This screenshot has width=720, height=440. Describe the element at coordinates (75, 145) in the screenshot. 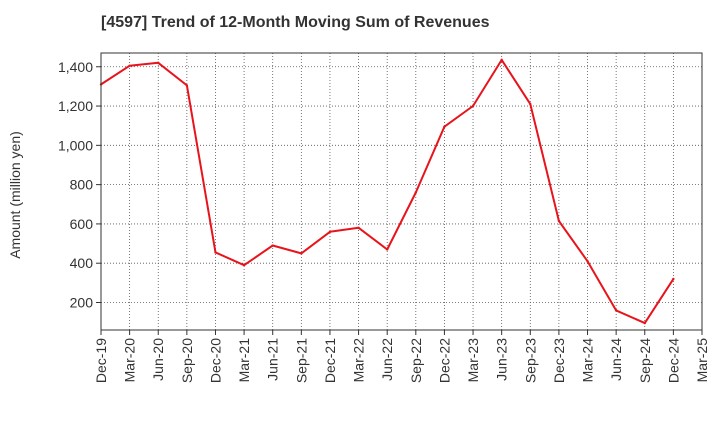

I see `y-tick-label: 1,000` at that location.